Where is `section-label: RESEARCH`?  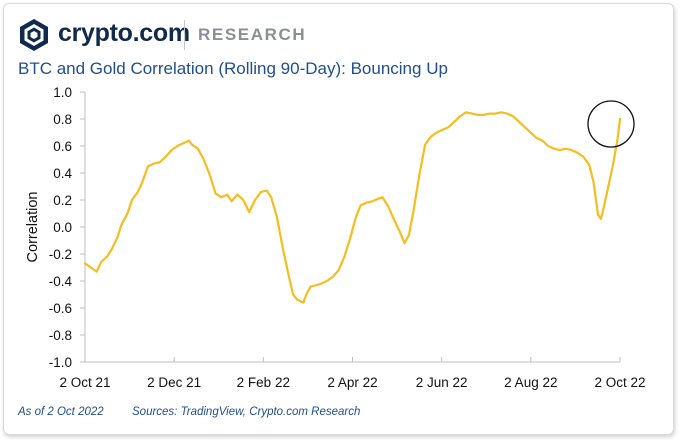 section-label: RESEARCH is located at coordinates (252, 34).